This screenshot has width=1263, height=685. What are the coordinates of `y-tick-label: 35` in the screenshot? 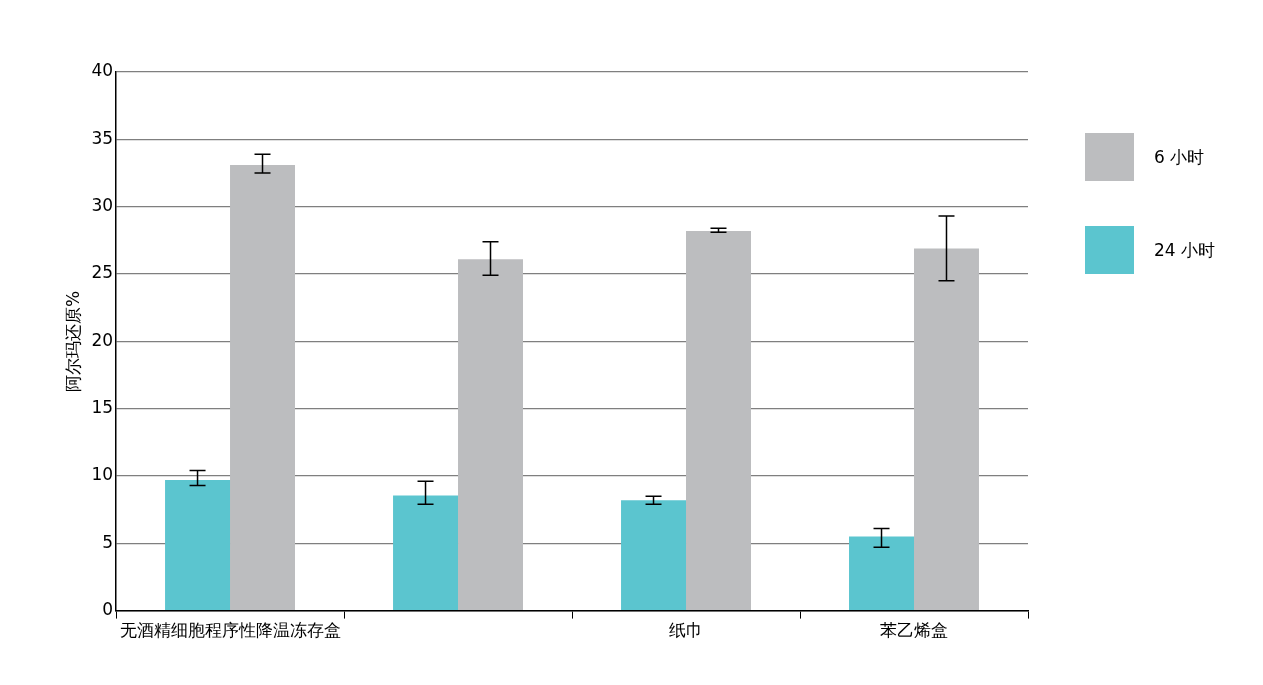 It's located at (102, 137).